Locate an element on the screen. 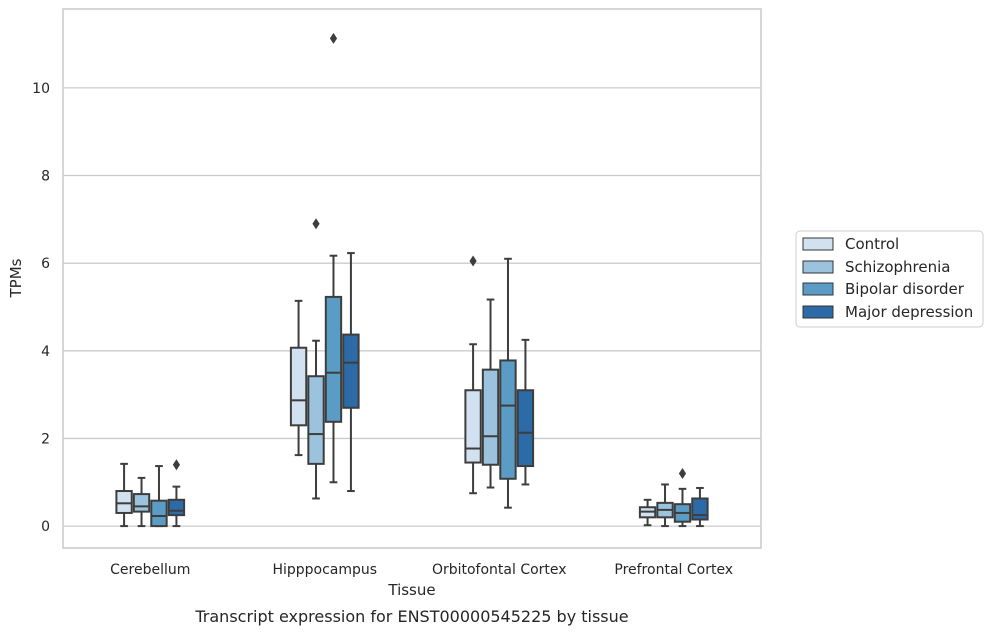  legend-label-bipolar-disorder: Bipolar disorder is located at coordinates (905, 289).